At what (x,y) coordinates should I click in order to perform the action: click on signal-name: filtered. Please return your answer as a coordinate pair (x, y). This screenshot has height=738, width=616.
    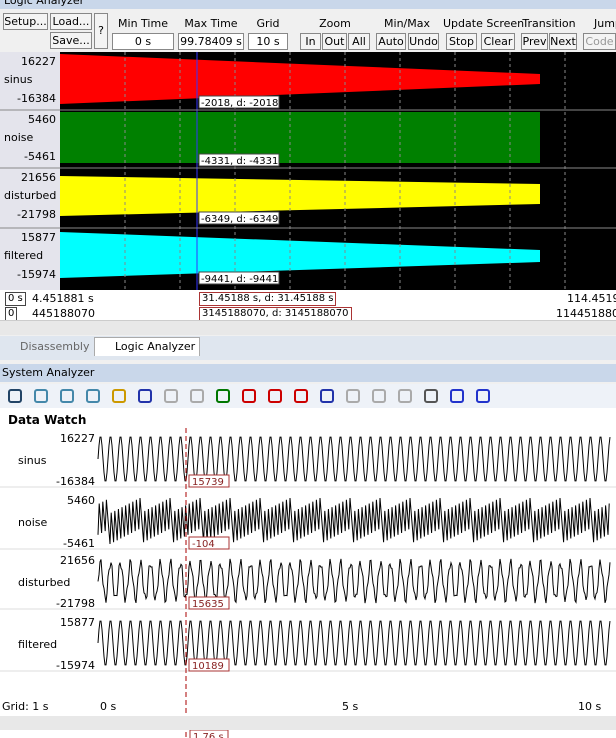
    Looking at the image, I should click on (37, 644).